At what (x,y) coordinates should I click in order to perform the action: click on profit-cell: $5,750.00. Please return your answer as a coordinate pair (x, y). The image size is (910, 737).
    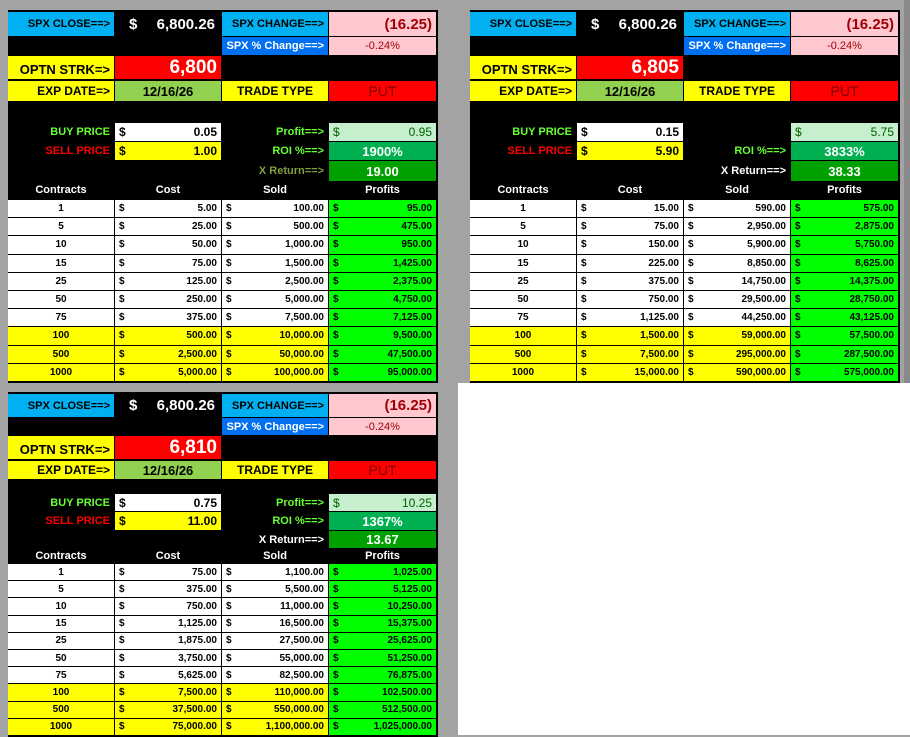
    Looking at the image, I should click on (844, 245).